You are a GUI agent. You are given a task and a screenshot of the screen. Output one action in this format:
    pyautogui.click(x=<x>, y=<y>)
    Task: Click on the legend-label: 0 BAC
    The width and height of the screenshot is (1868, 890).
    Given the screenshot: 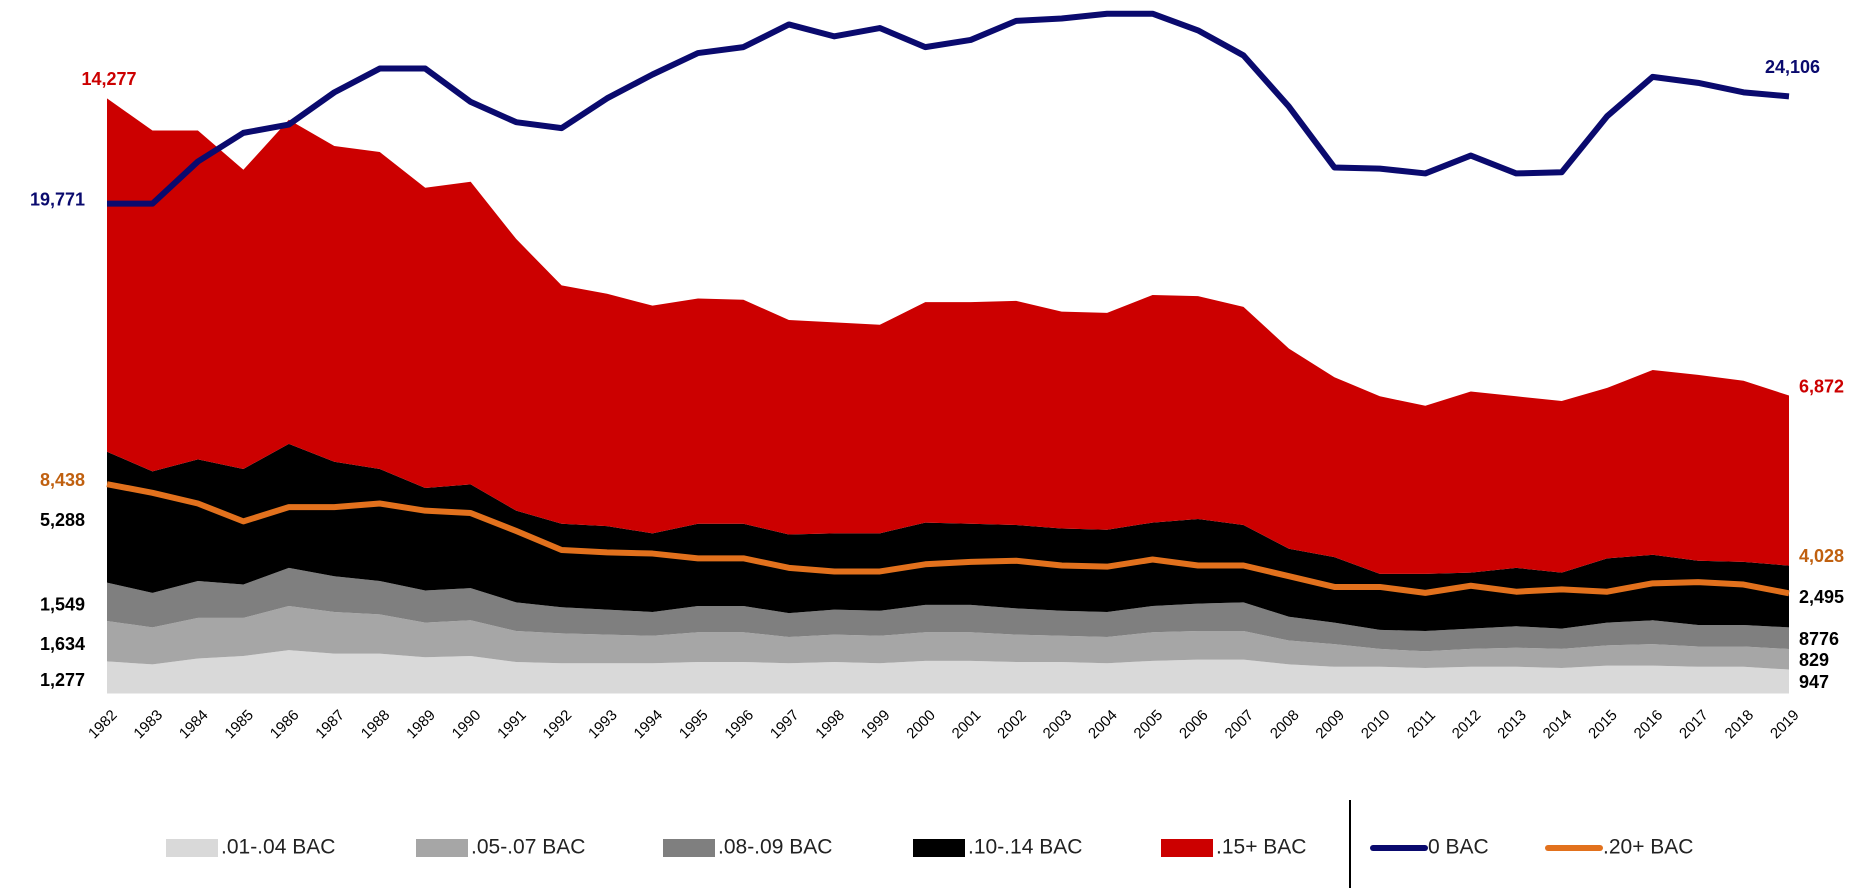 What is the action you would take?
    pyautogui.click(x=1458, y=847)
    